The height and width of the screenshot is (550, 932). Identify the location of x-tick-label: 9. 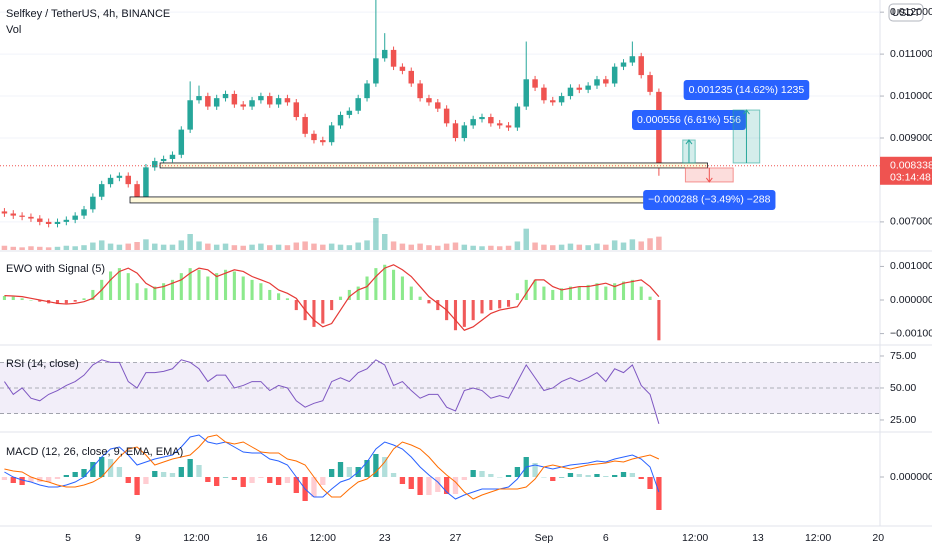
(138, 538).